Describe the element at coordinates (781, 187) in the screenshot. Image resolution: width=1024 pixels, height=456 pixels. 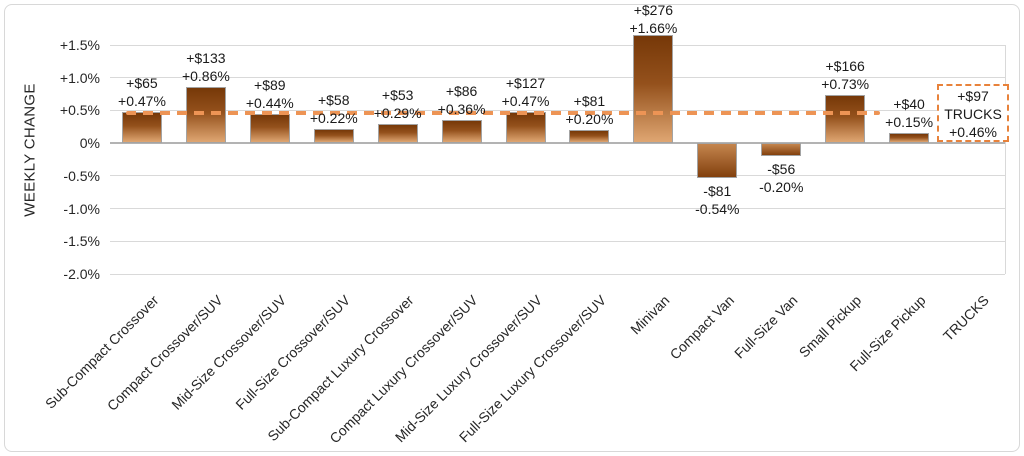
I see `bar-value-line: -0.20%` at that location.